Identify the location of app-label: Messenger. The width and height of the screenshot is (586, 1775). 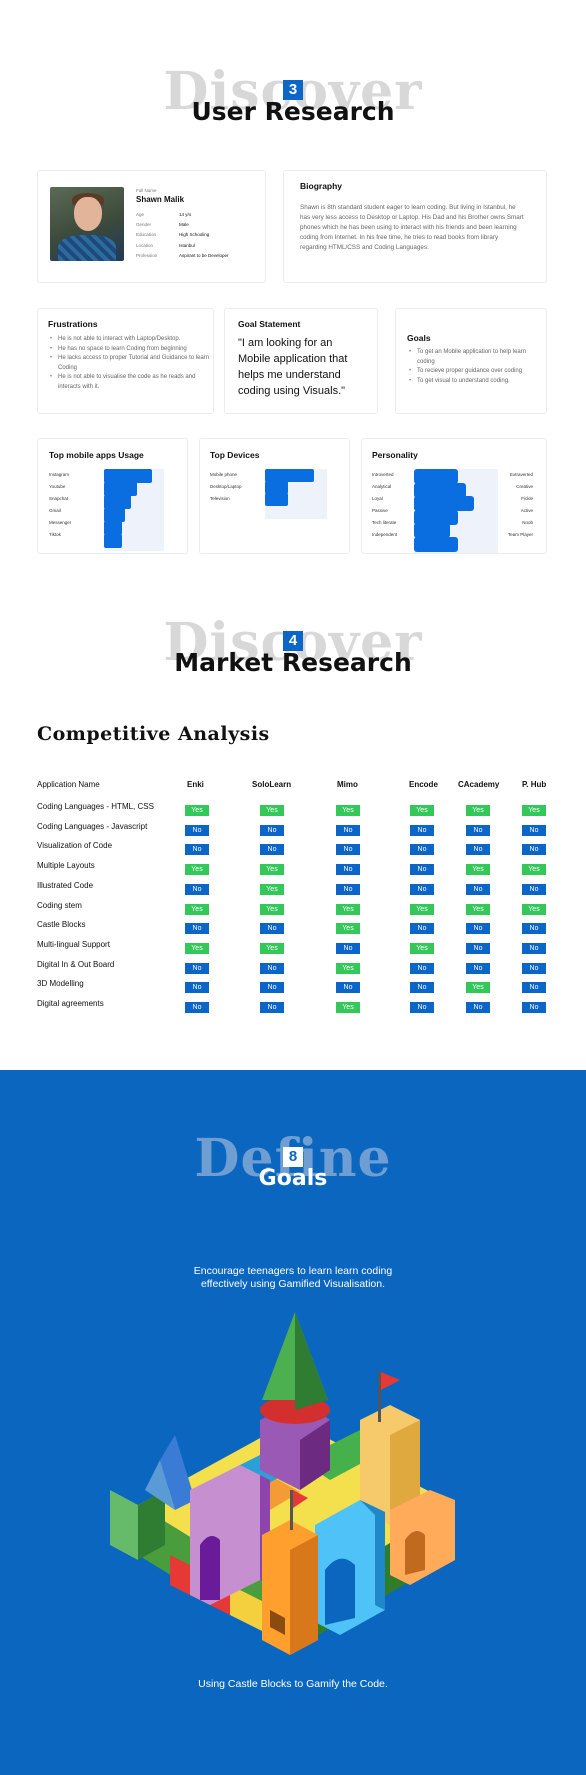
(60, 522).